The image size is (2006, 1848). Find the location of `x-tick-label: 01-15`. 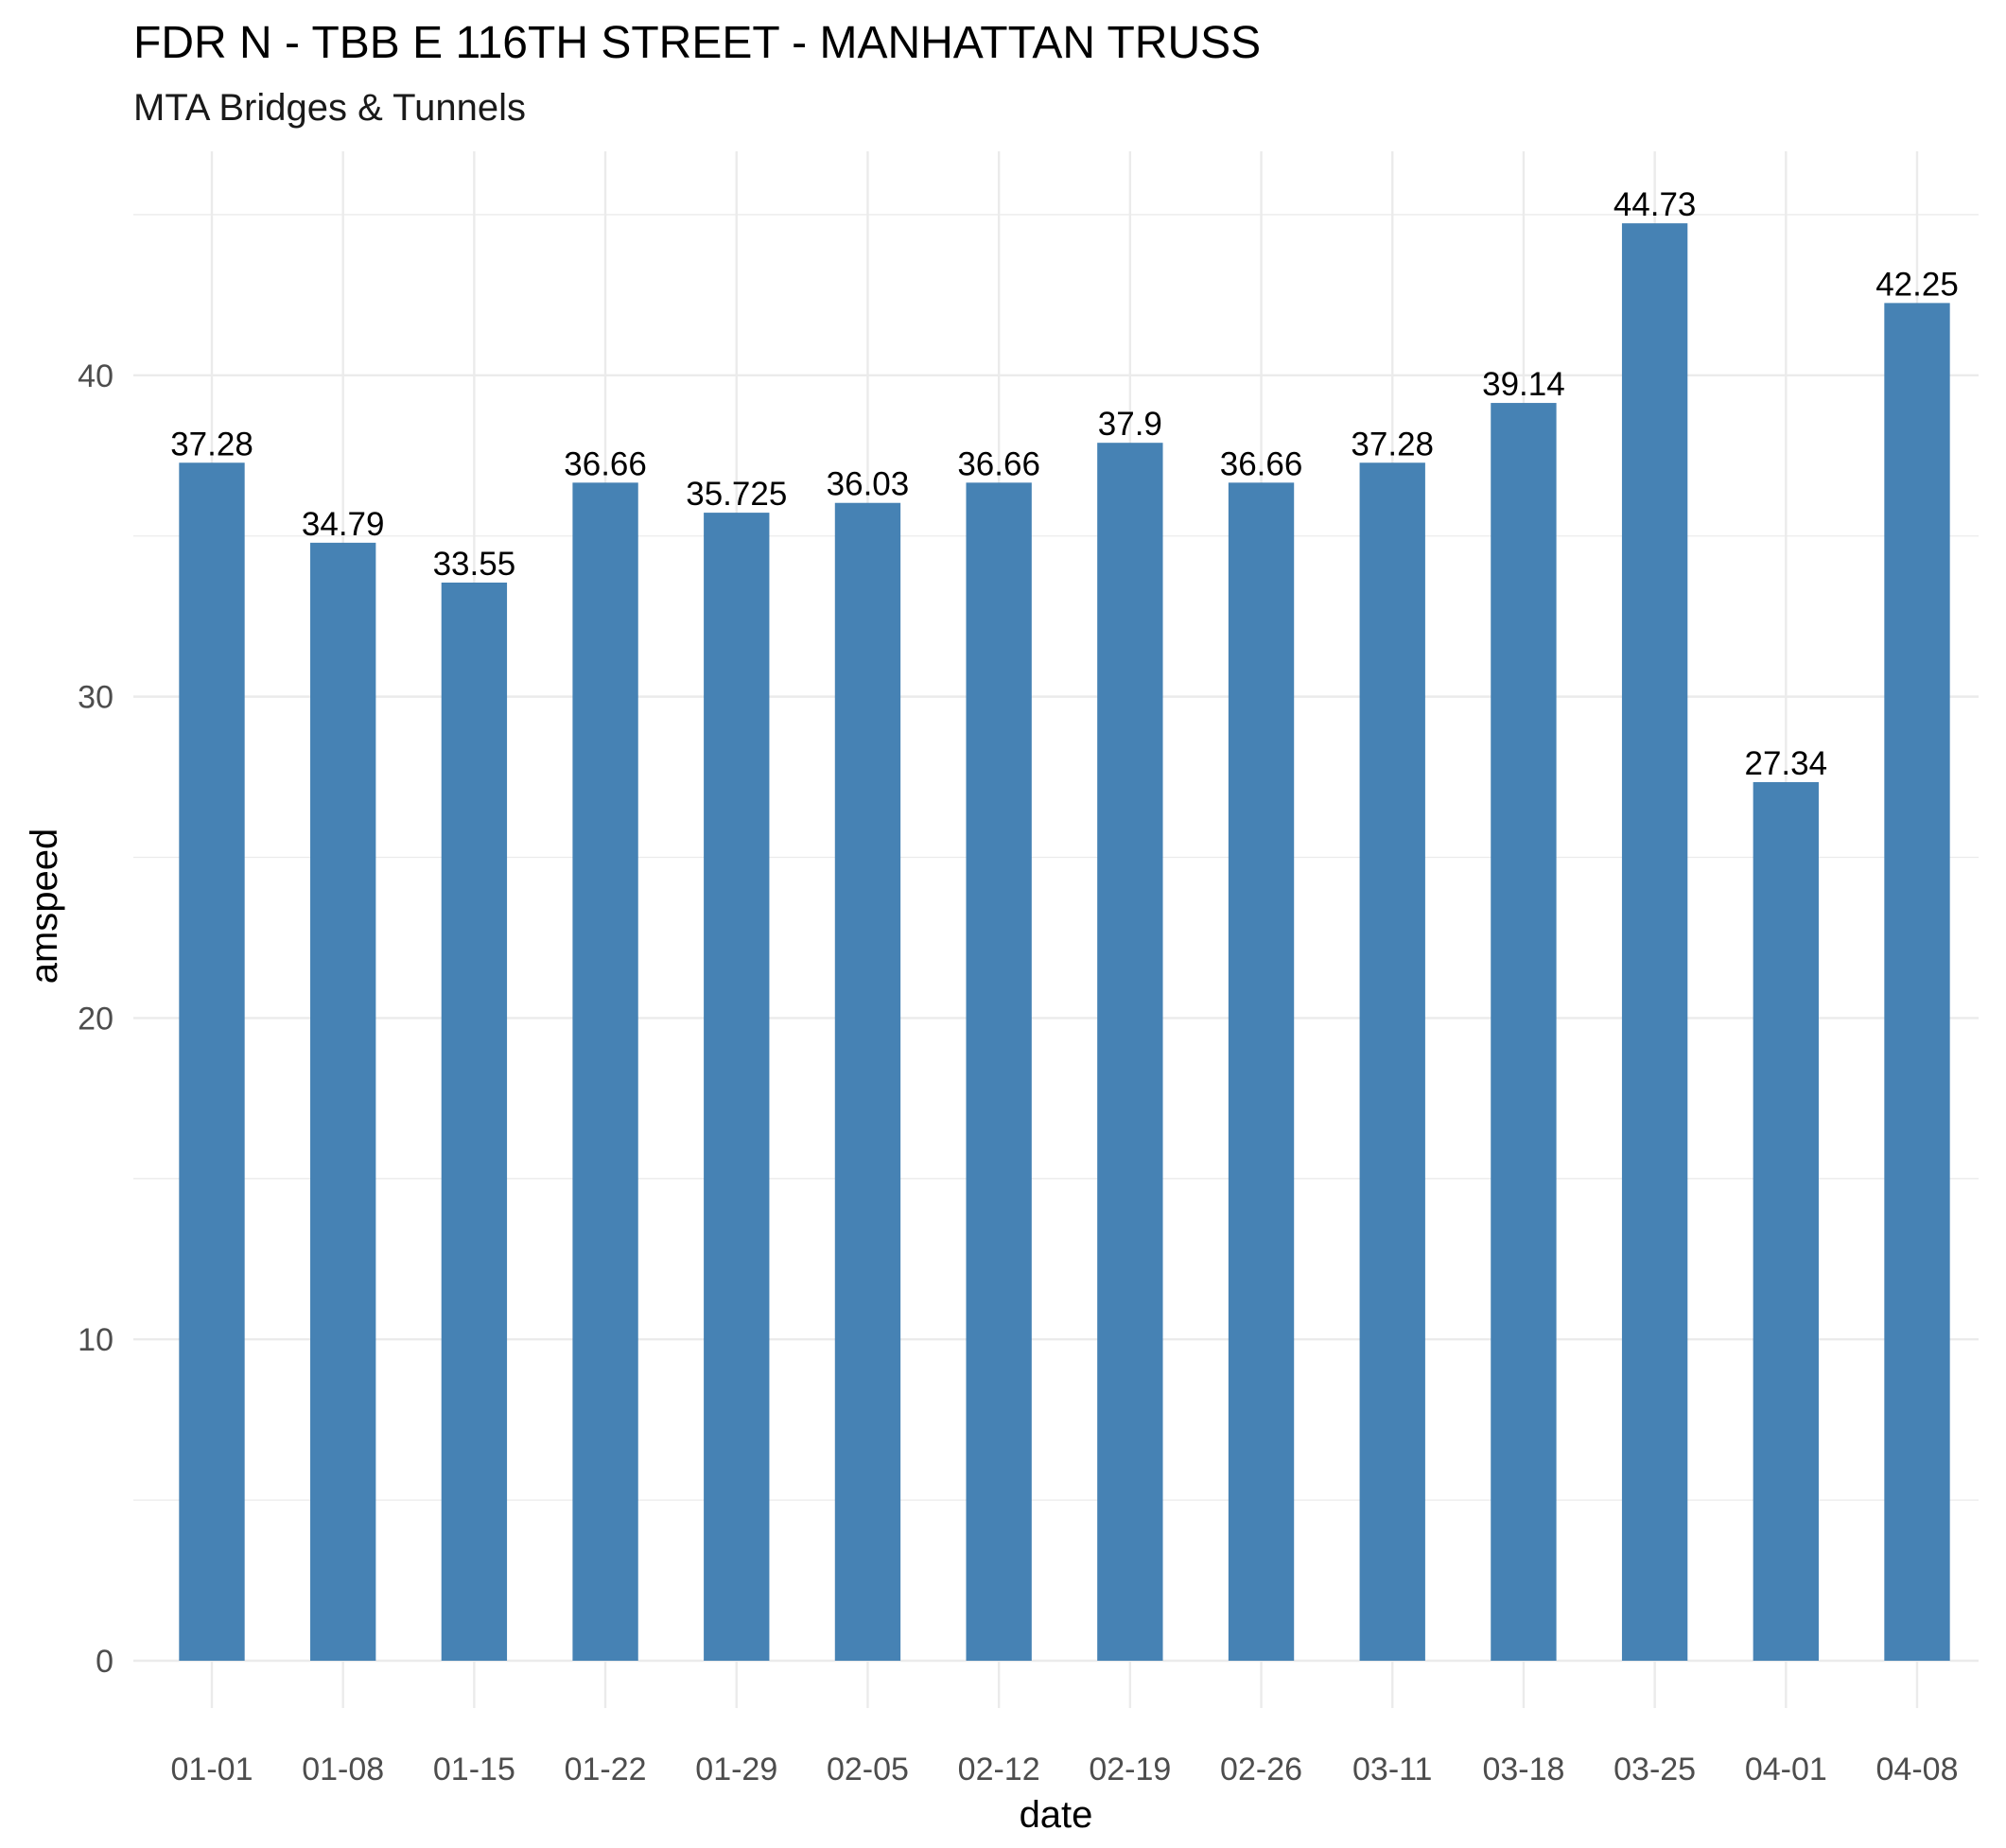

x-tick-label: 01-15 is located at coordinates (474, 1769).